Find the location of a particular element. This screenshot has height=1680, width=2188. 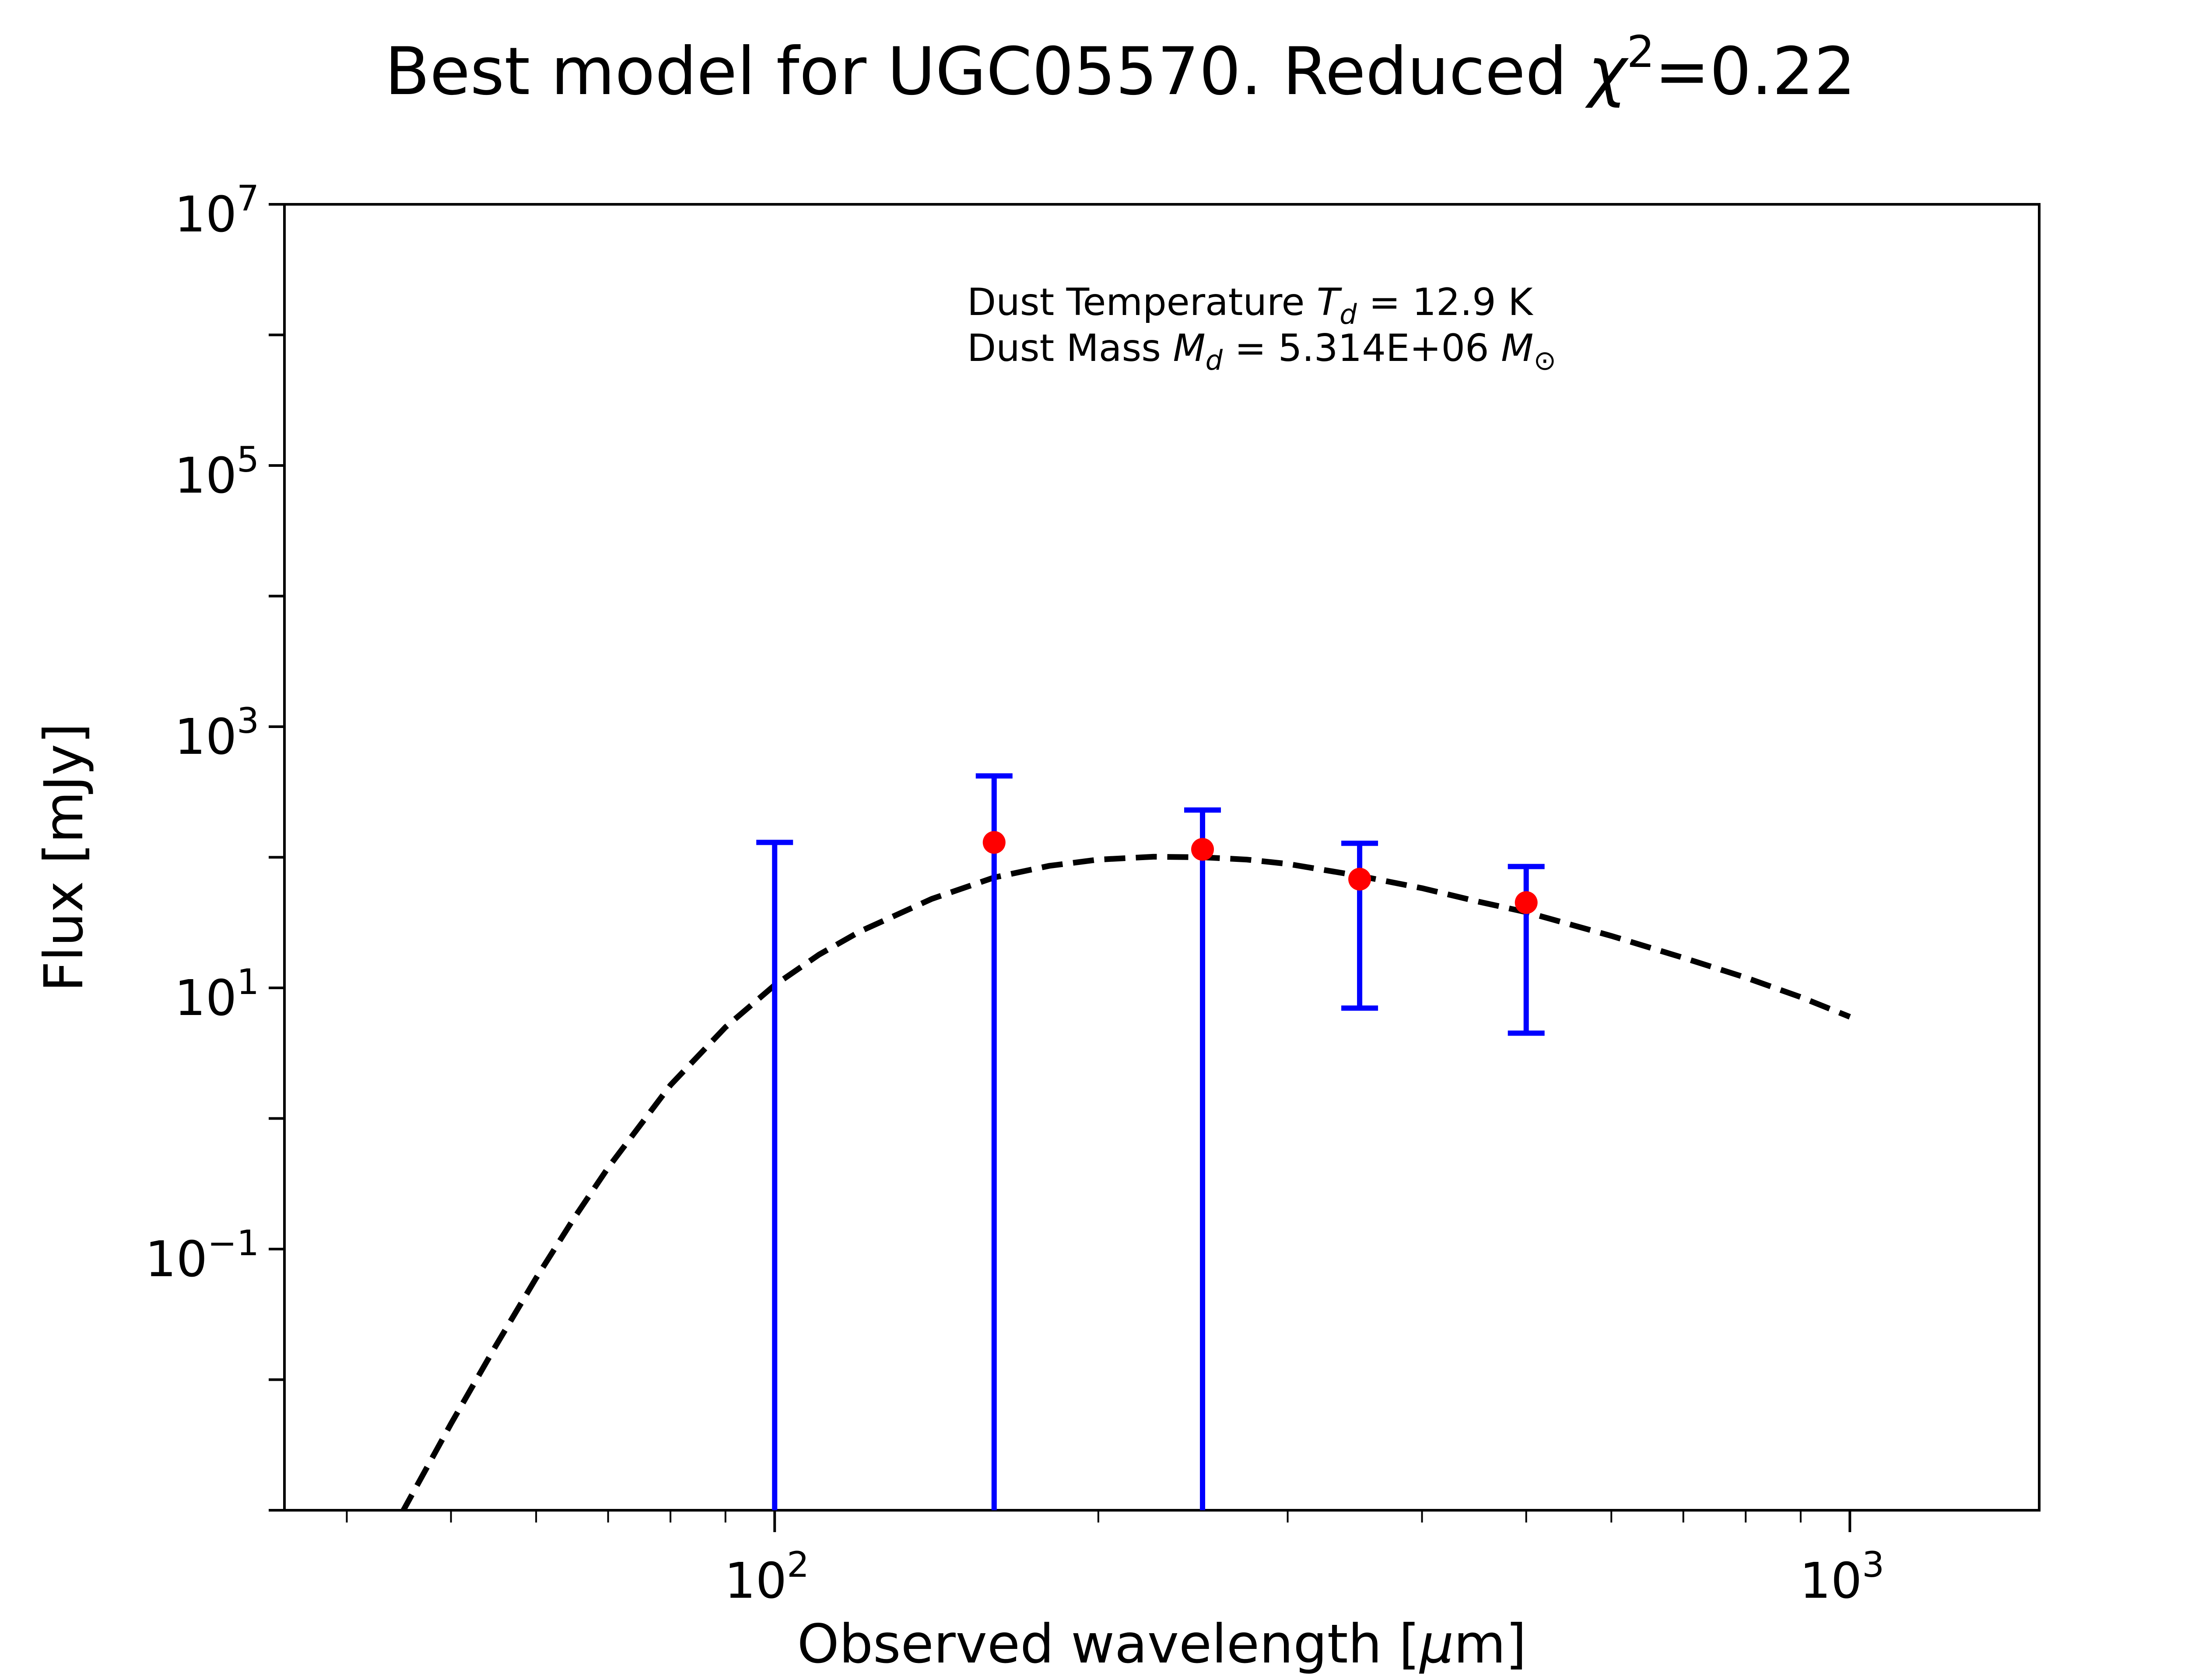

x-tick-label: 10² is located at coordinates (767, 1577).